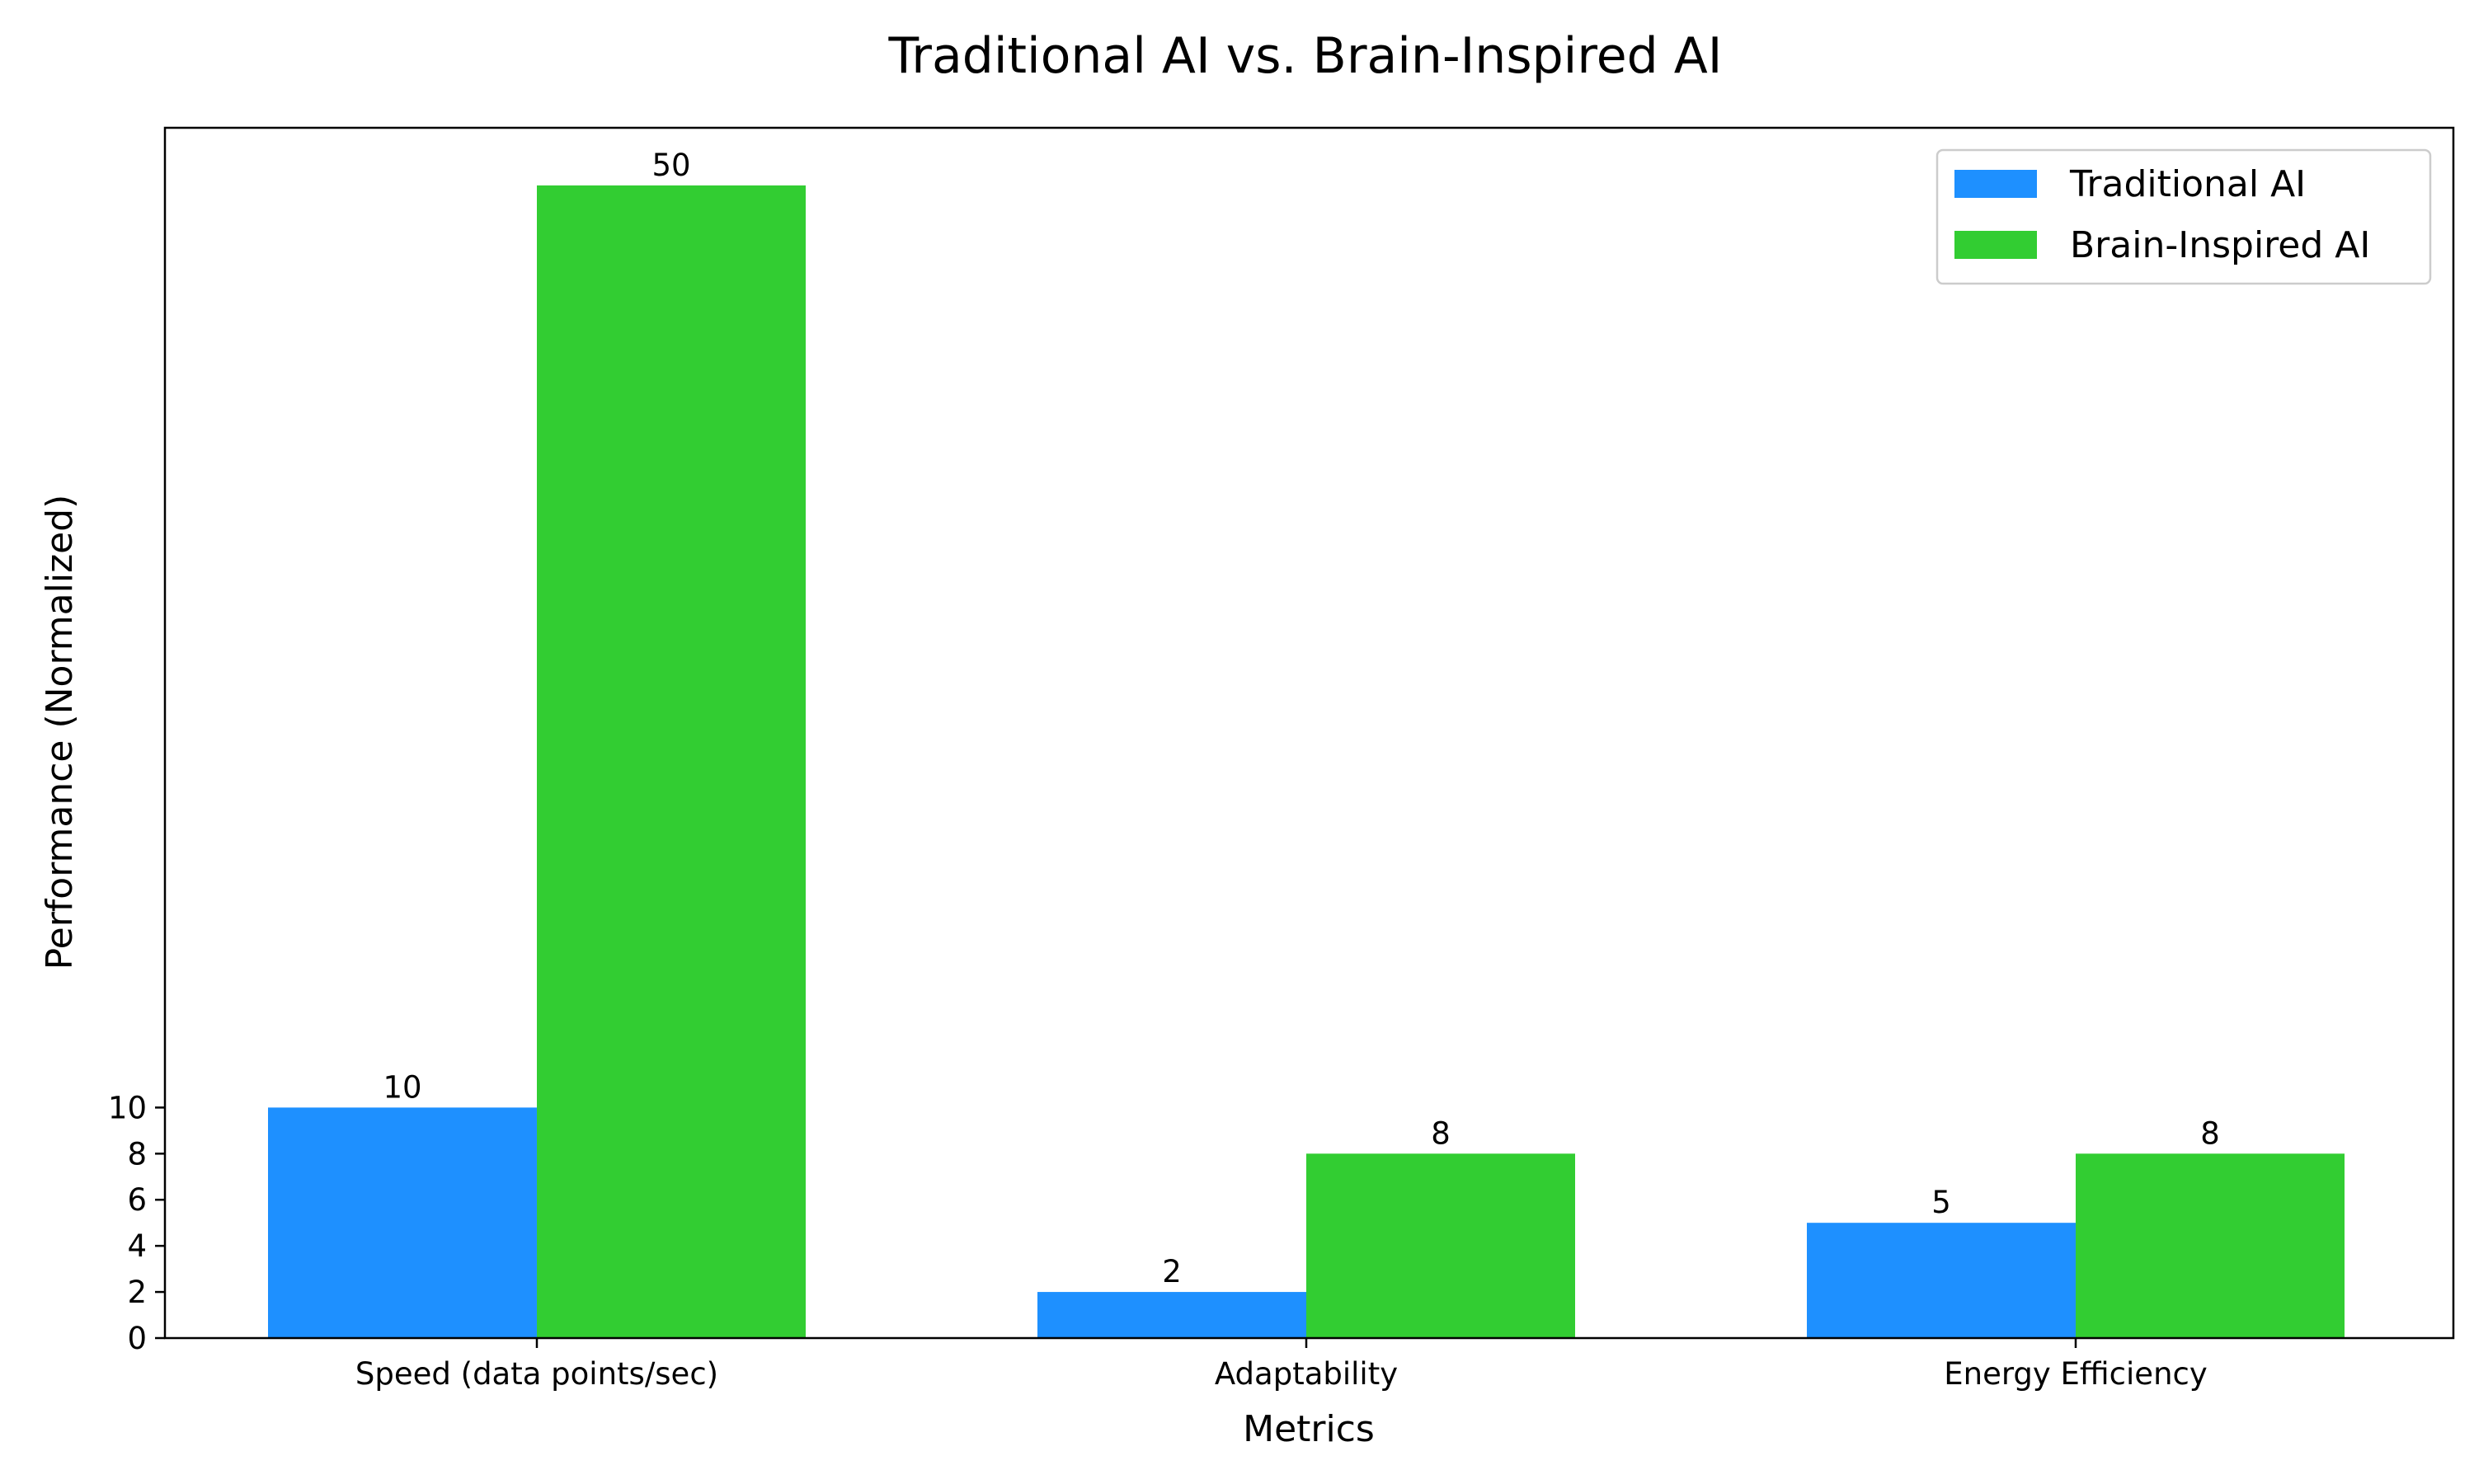 The image size is (2474, 1484). I want to click on chart-title: Traditional AI vs. Brain-Inspired AI, so click(1304, 56).